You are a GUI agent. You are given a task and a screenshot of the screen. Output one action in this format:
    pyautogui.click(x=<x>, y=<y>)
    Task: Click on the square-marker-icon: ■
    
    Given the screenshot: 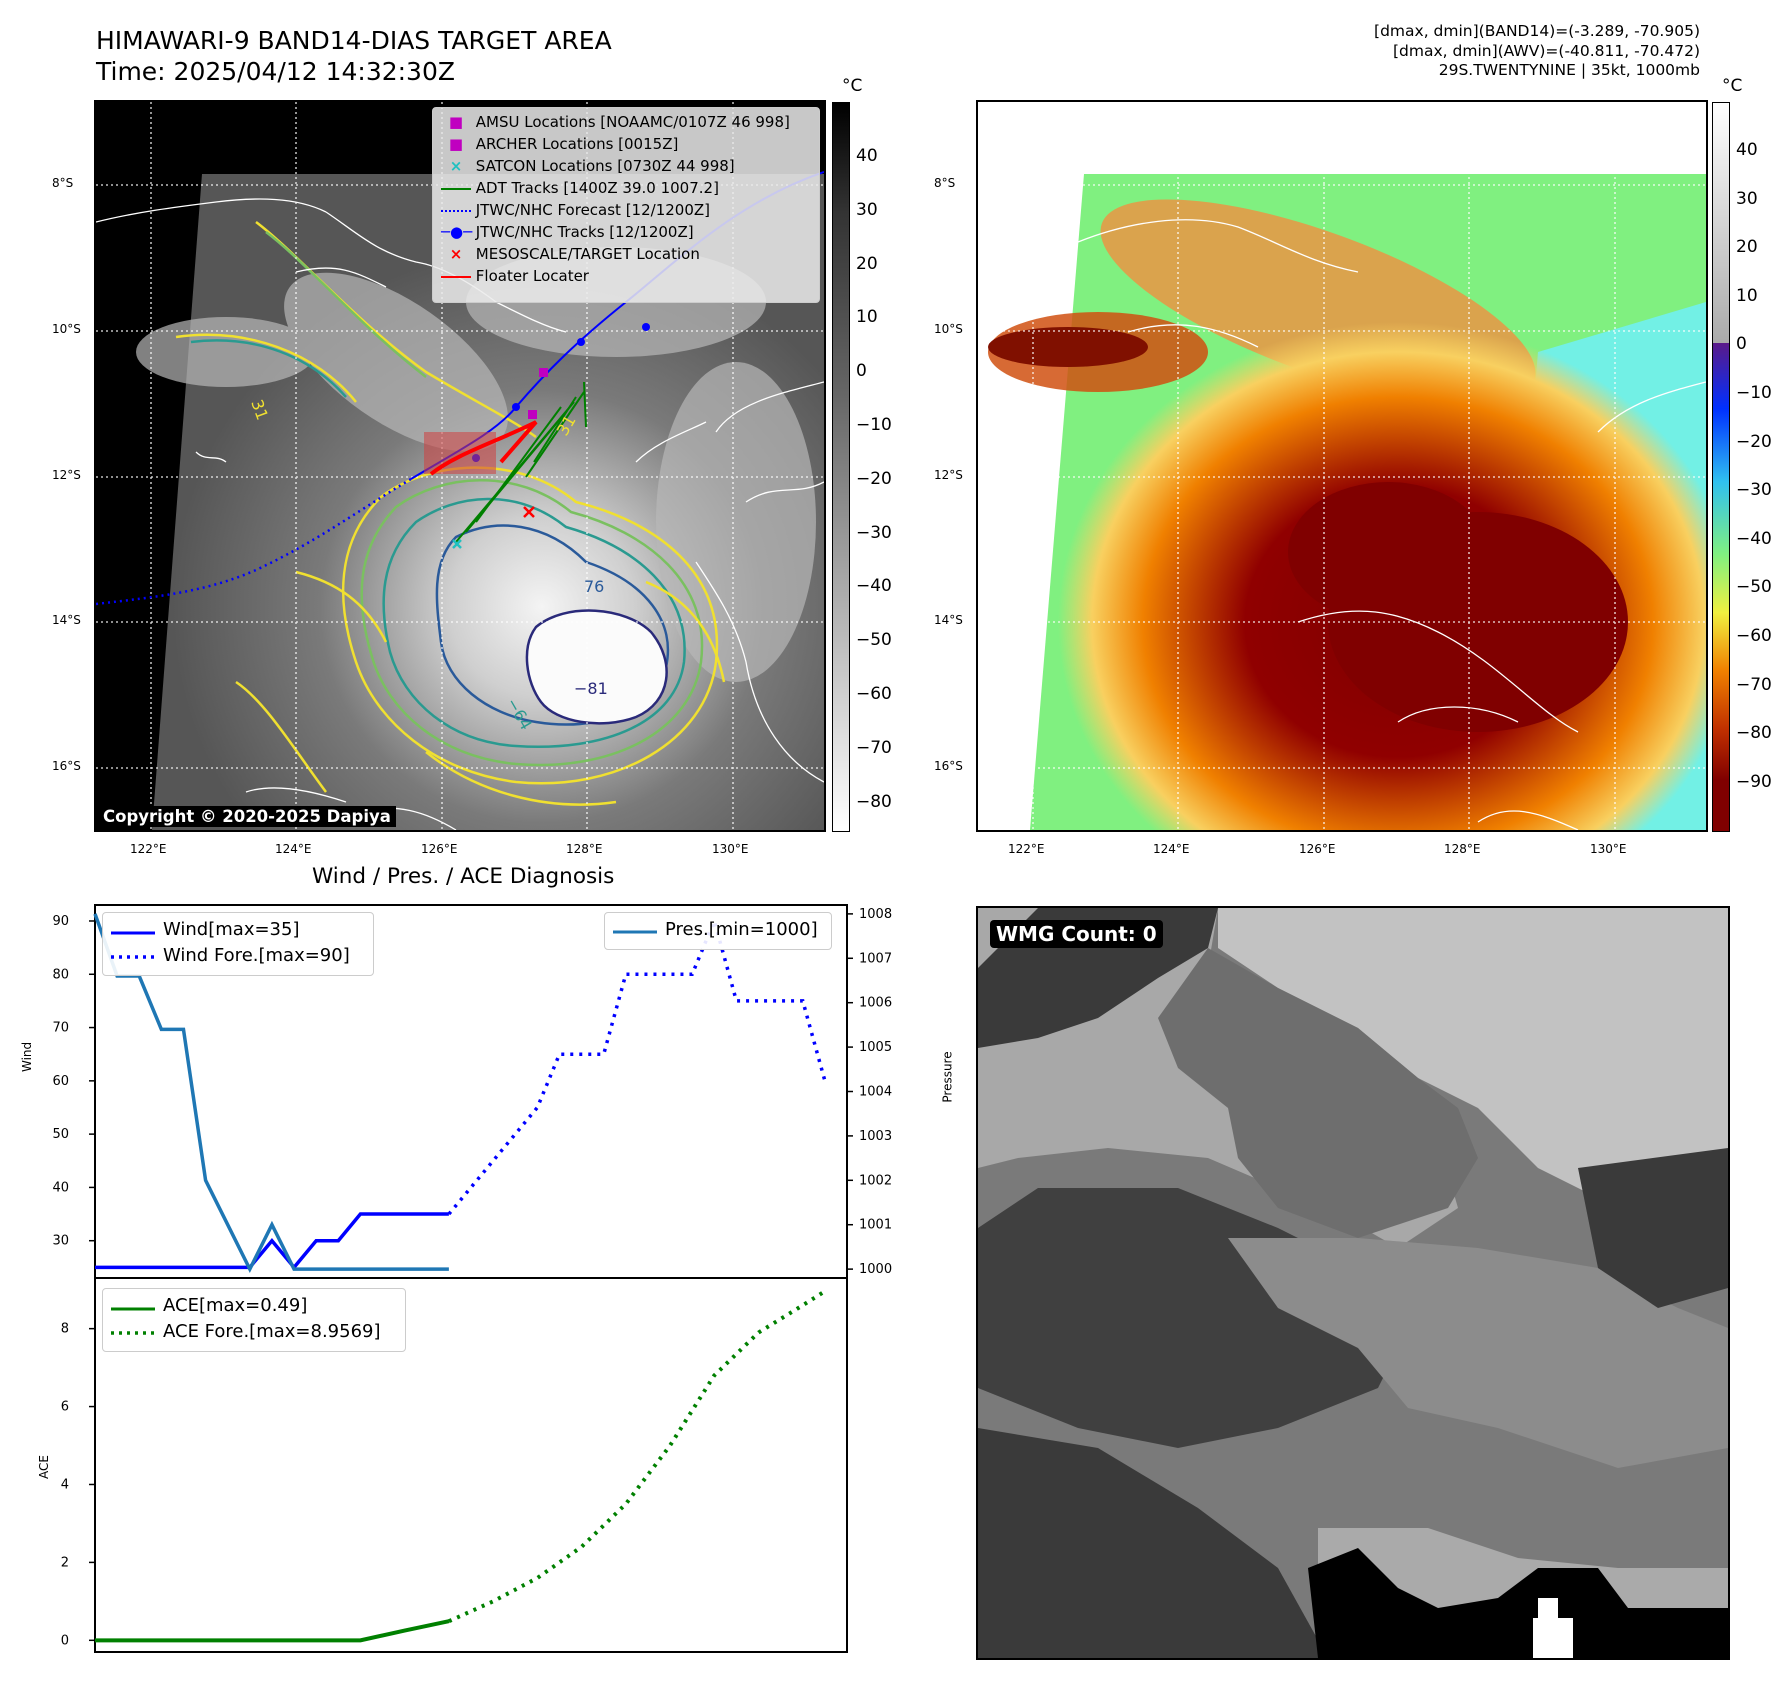 What is the action you would take?
    pyautogui.click(x=456, y=144)
    